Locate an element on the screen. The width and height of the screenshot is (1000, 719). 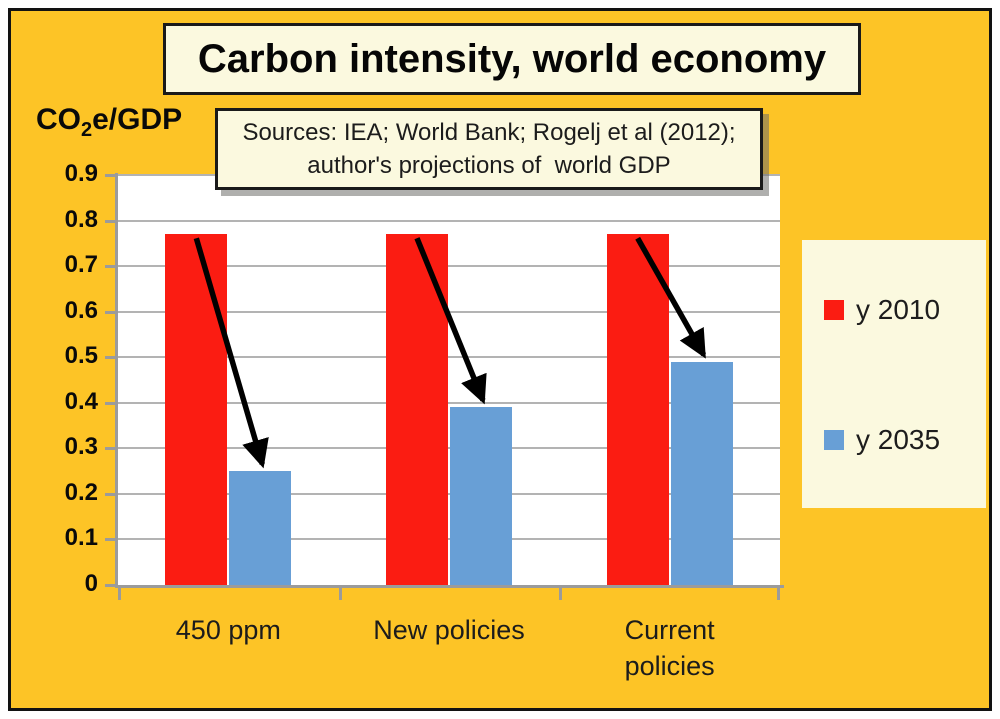
y-axis-tick-label: 0.3 is located at coordinates (81, 447).